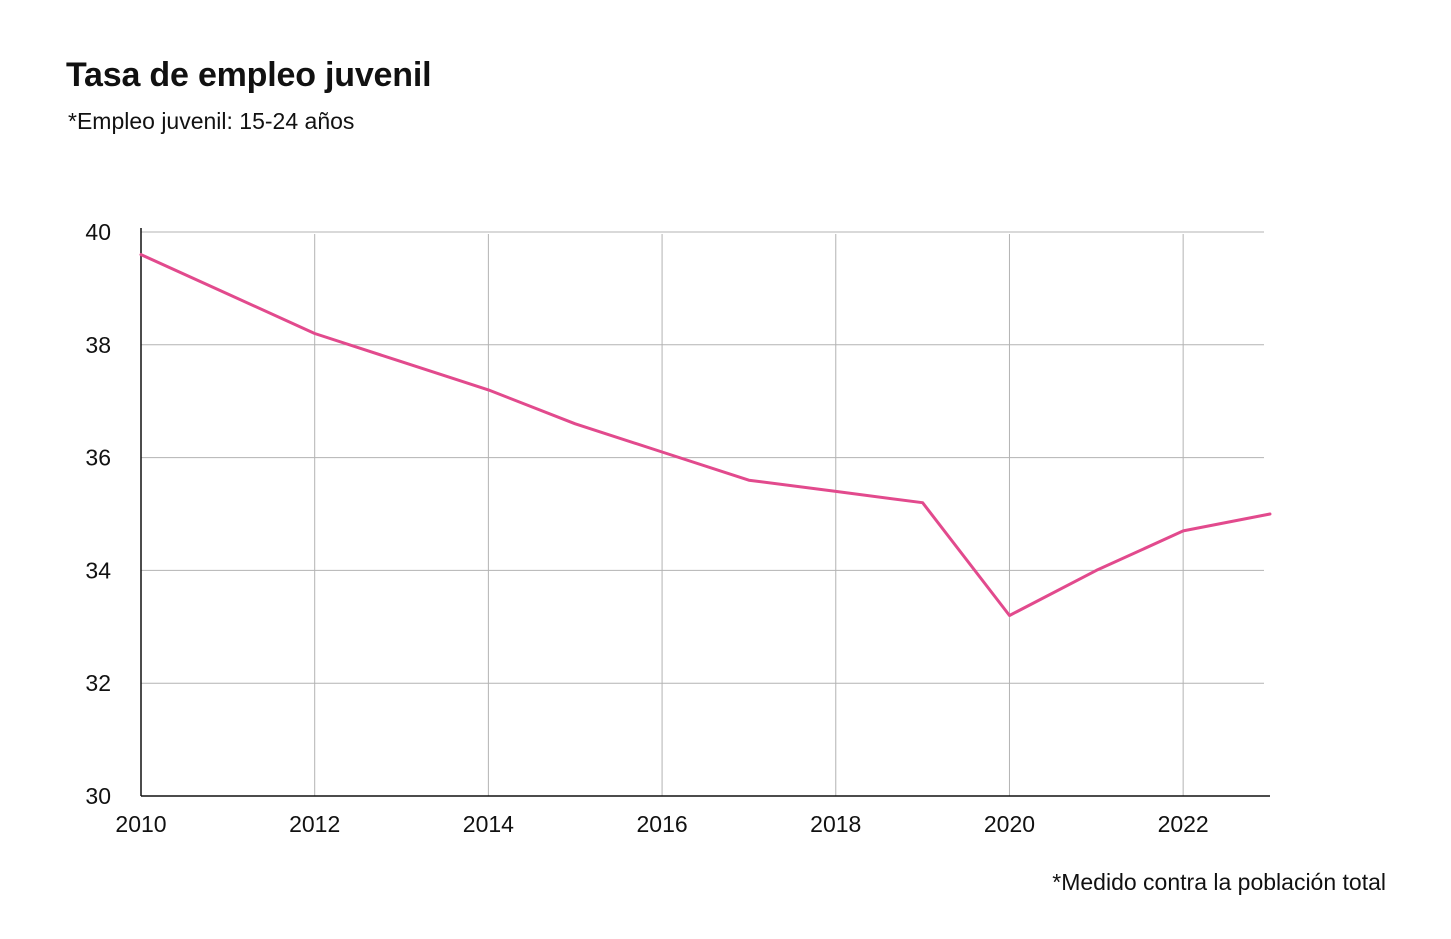 The width and height of the screenshot is (1451, 939). What do you see at coordinates (835, 824) in the screenshot?
I see `x-tick-label-2018: 2018` at bounding box center [835, 824].